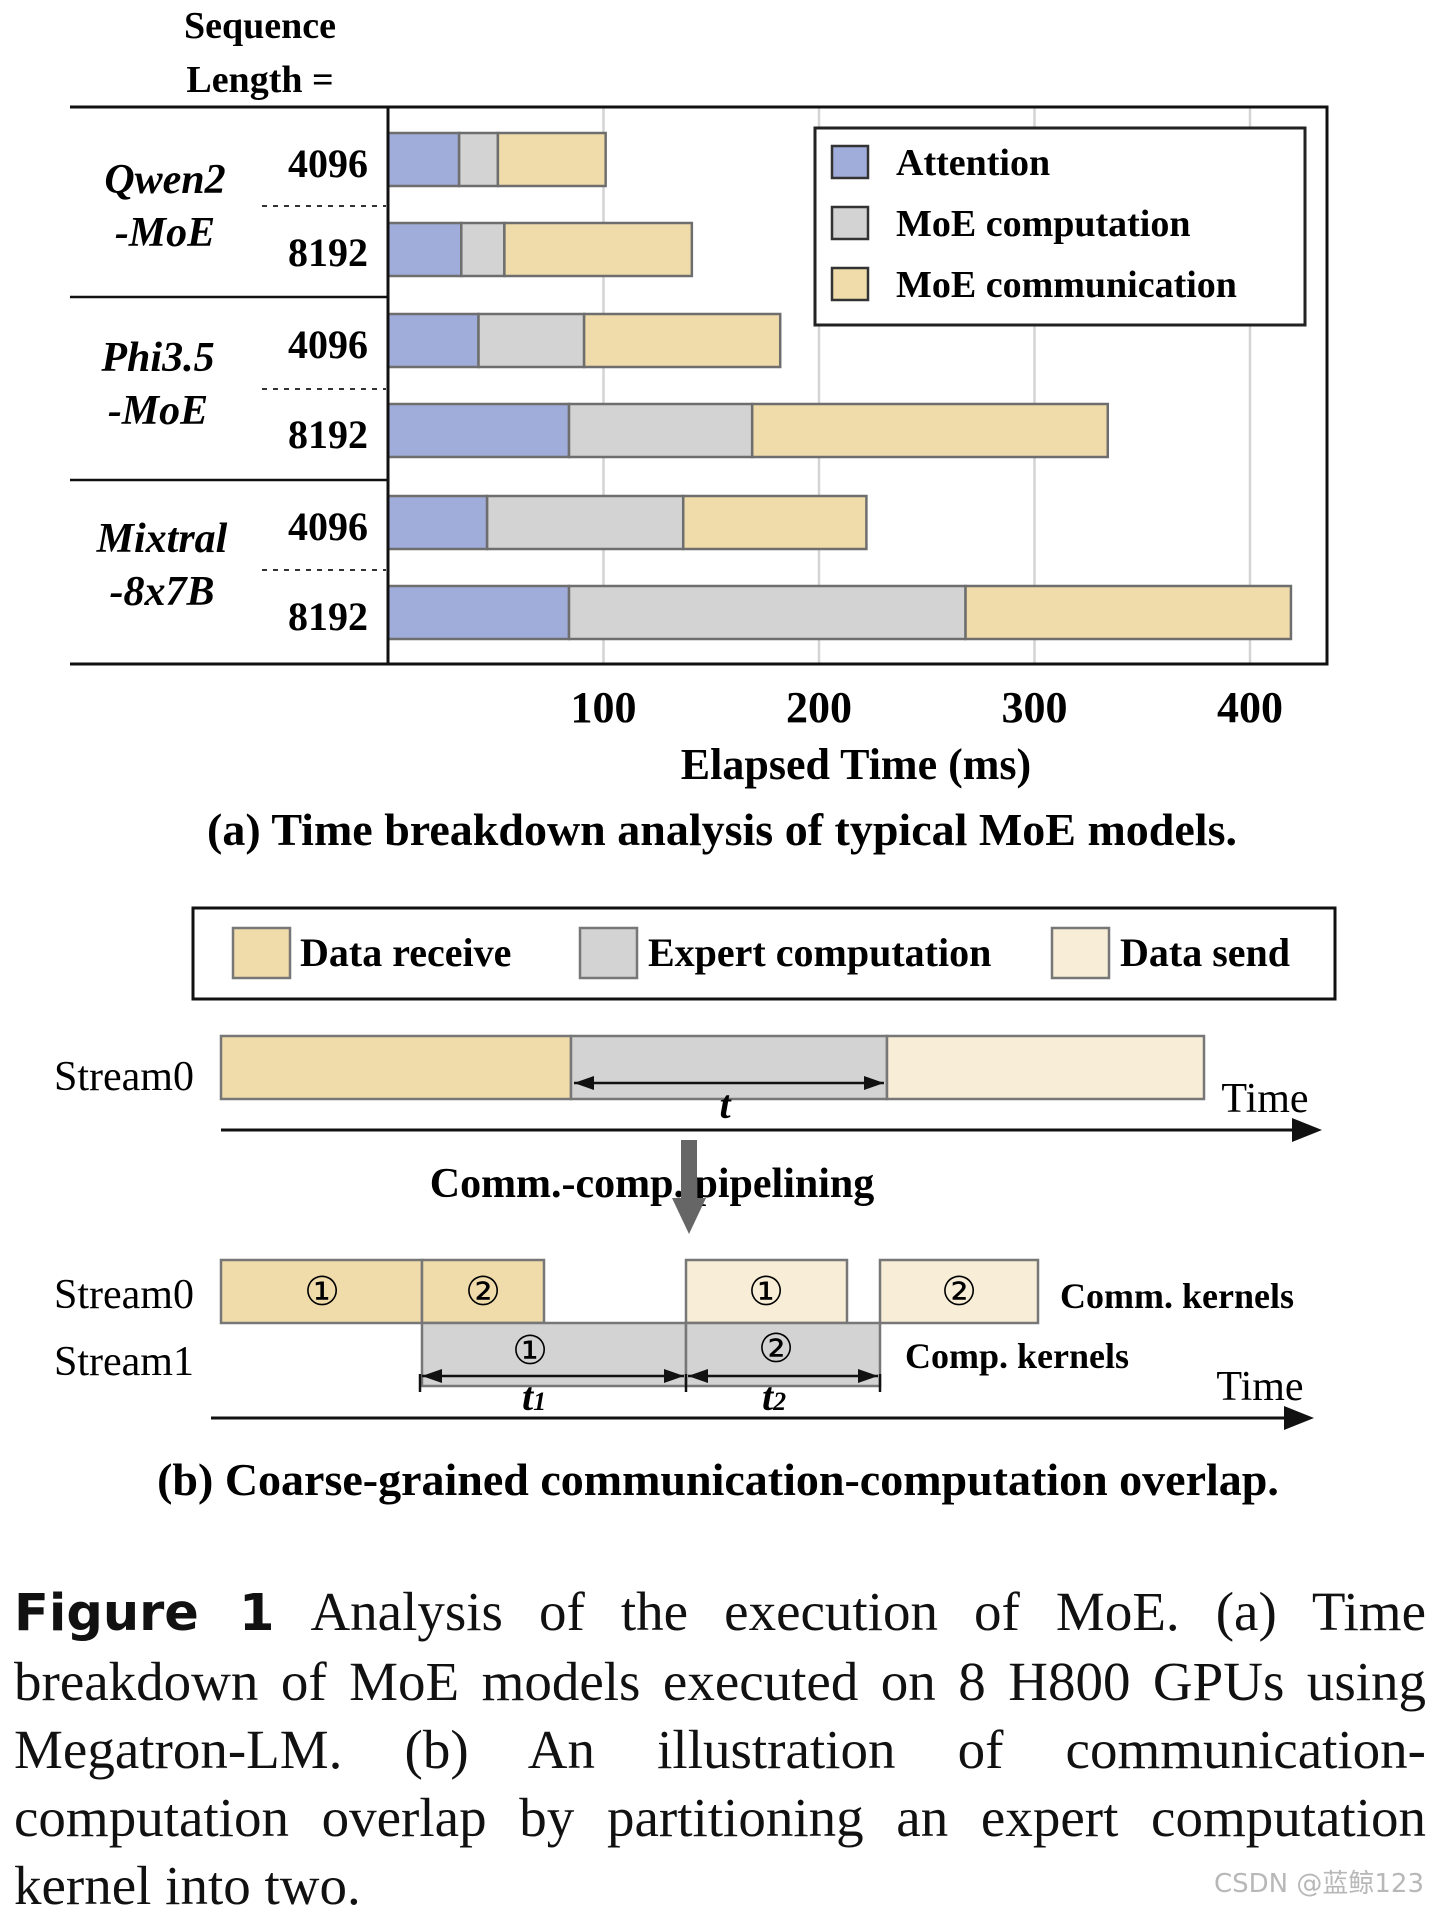  What do you see at coordinates (124, 1362) in the screenshot?
I see `stream1-label: Stream1` at bounding box center [124, 1362].